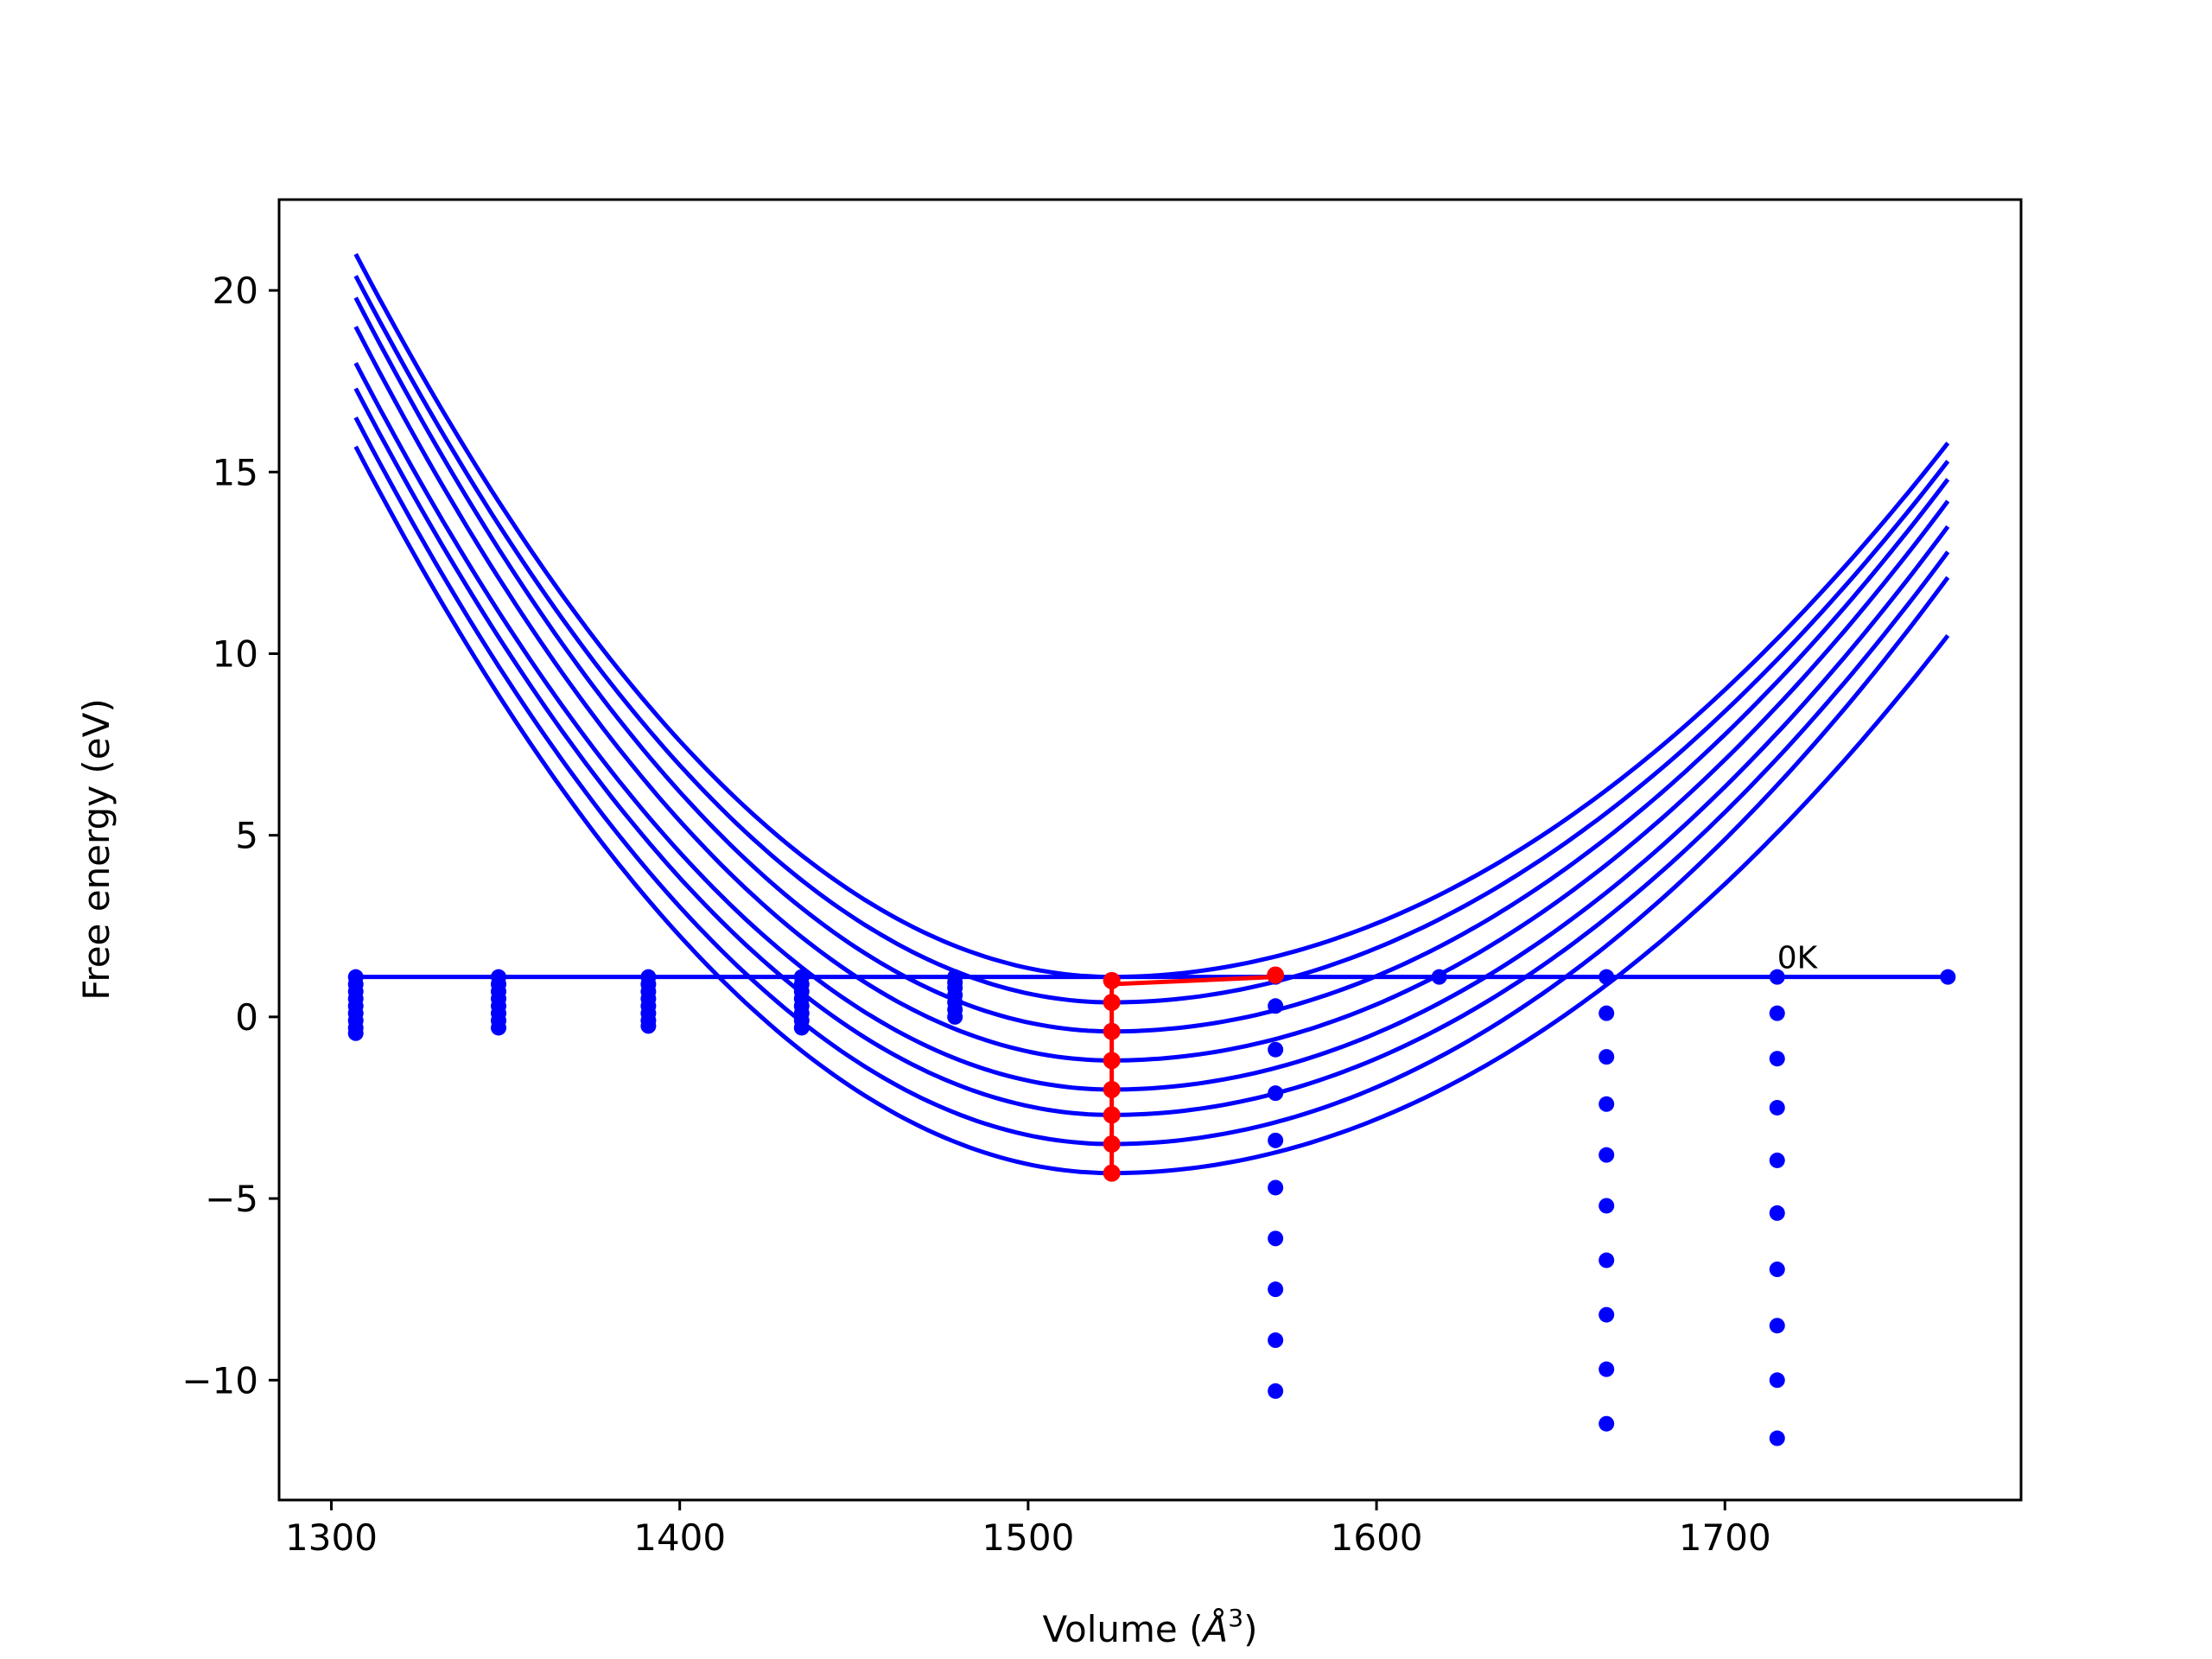 This screenshot has width=2212, height=1659. I want to click on x-tick-label-1: 1400, so click(679, 1537).